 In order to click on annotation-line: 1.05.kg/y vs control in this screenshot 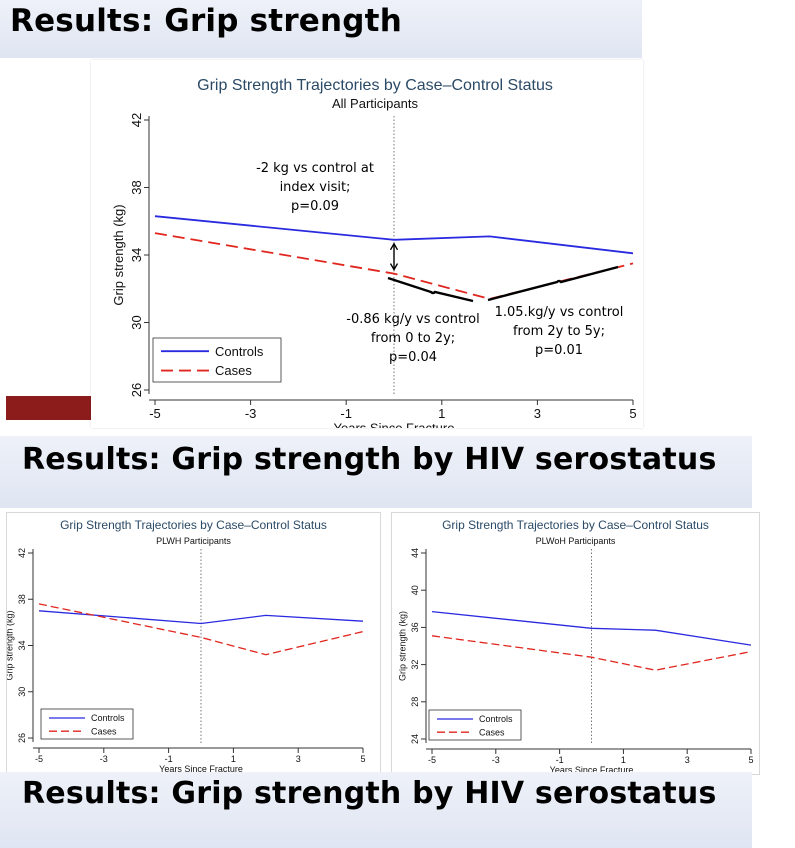, I will do `click(559, 312)`.